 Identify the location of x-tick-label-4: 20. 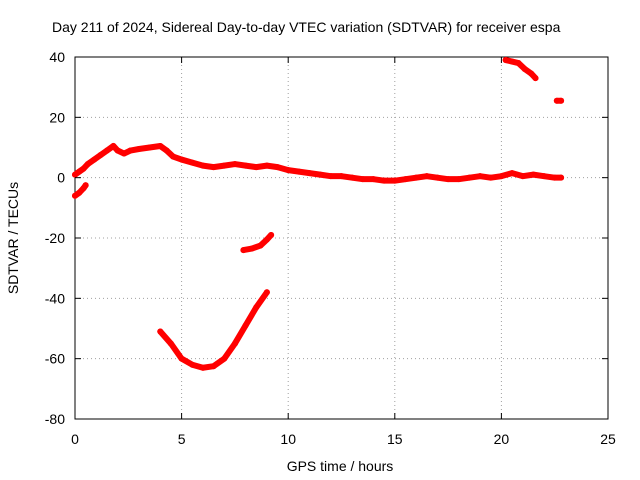
(502, 439).